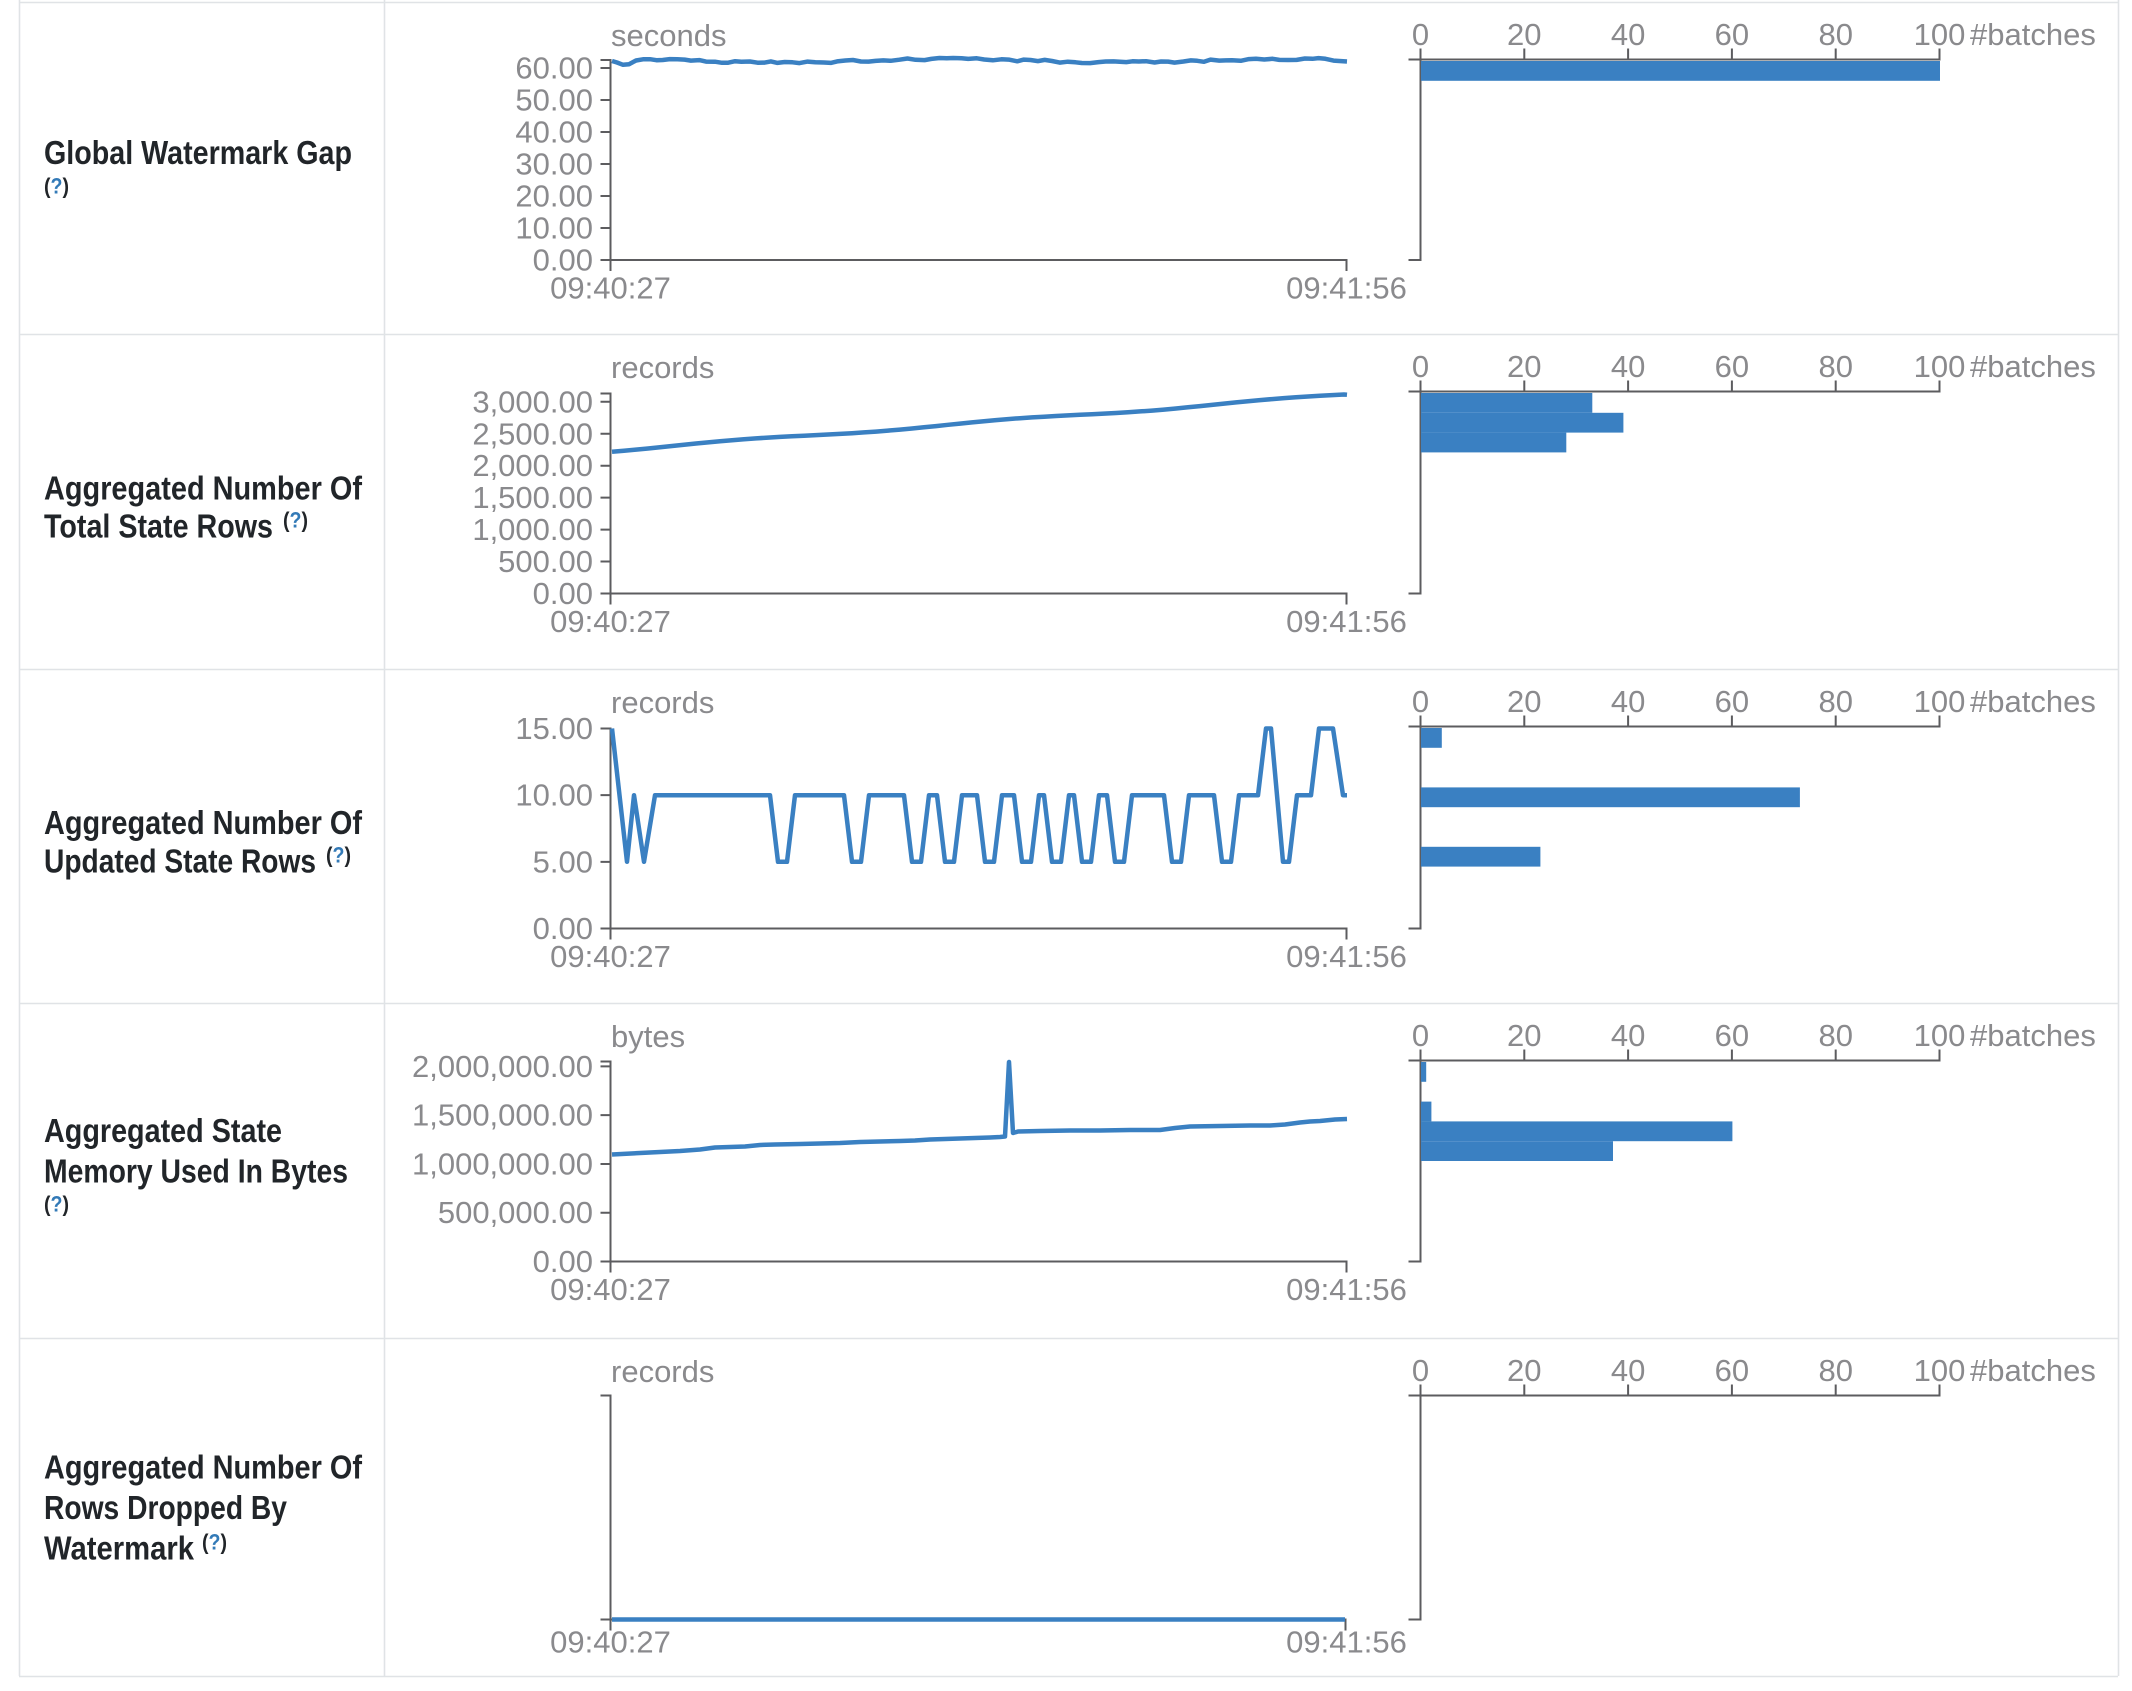 The height and width of the screenshot is (1691, 2132). I want to click on svg-text: 30.00, so click(554, 164).